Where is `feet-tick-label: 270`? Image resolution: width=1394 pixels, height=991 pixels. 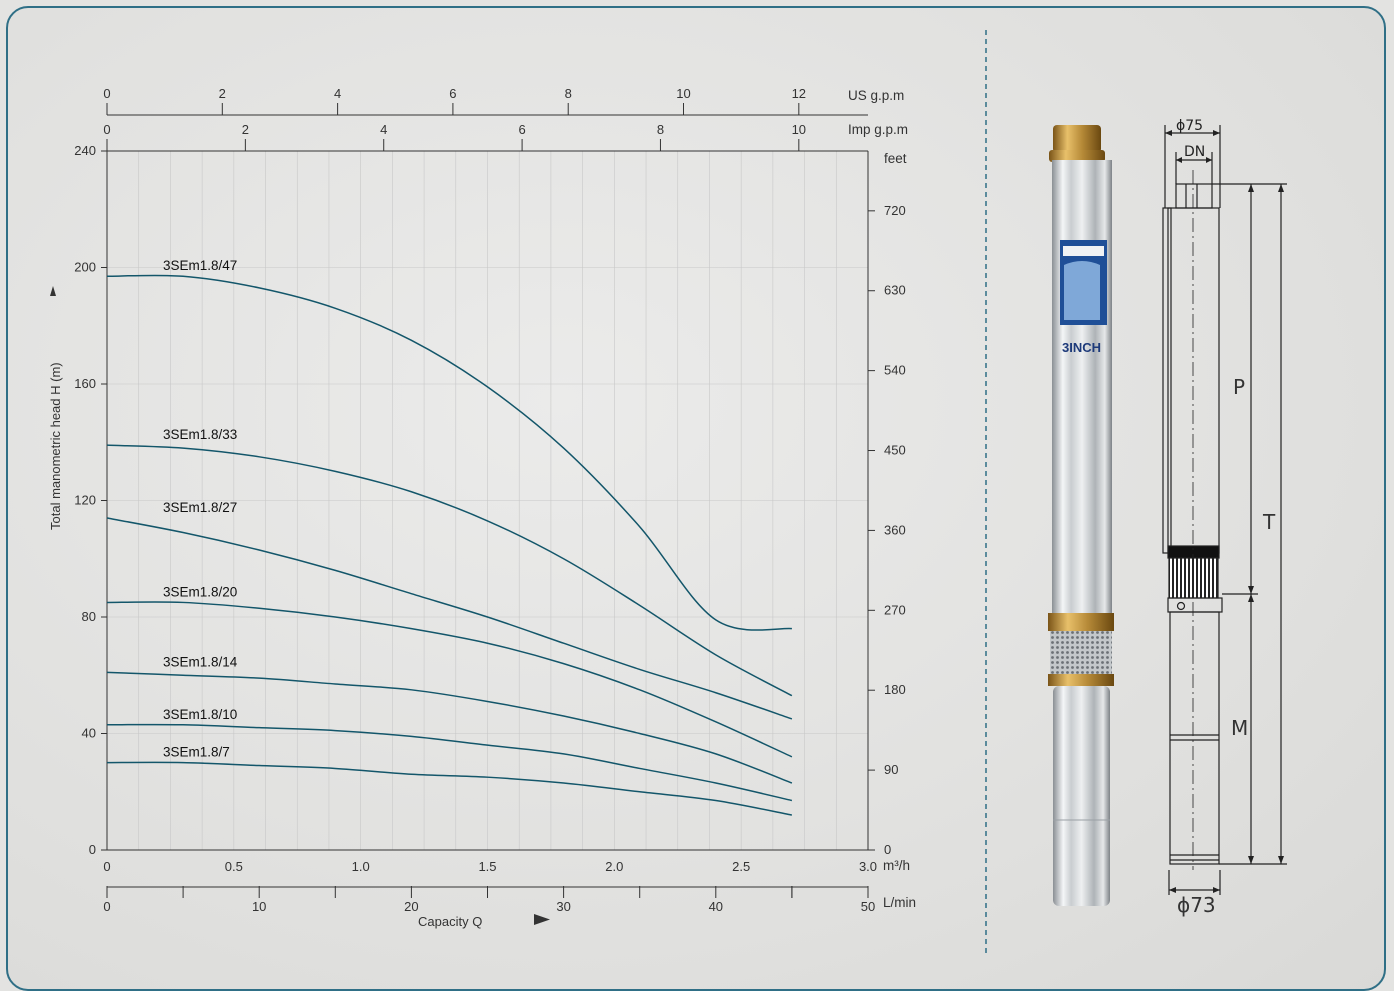
feet-tick-label: 270 is located at coordinates (895, 609).